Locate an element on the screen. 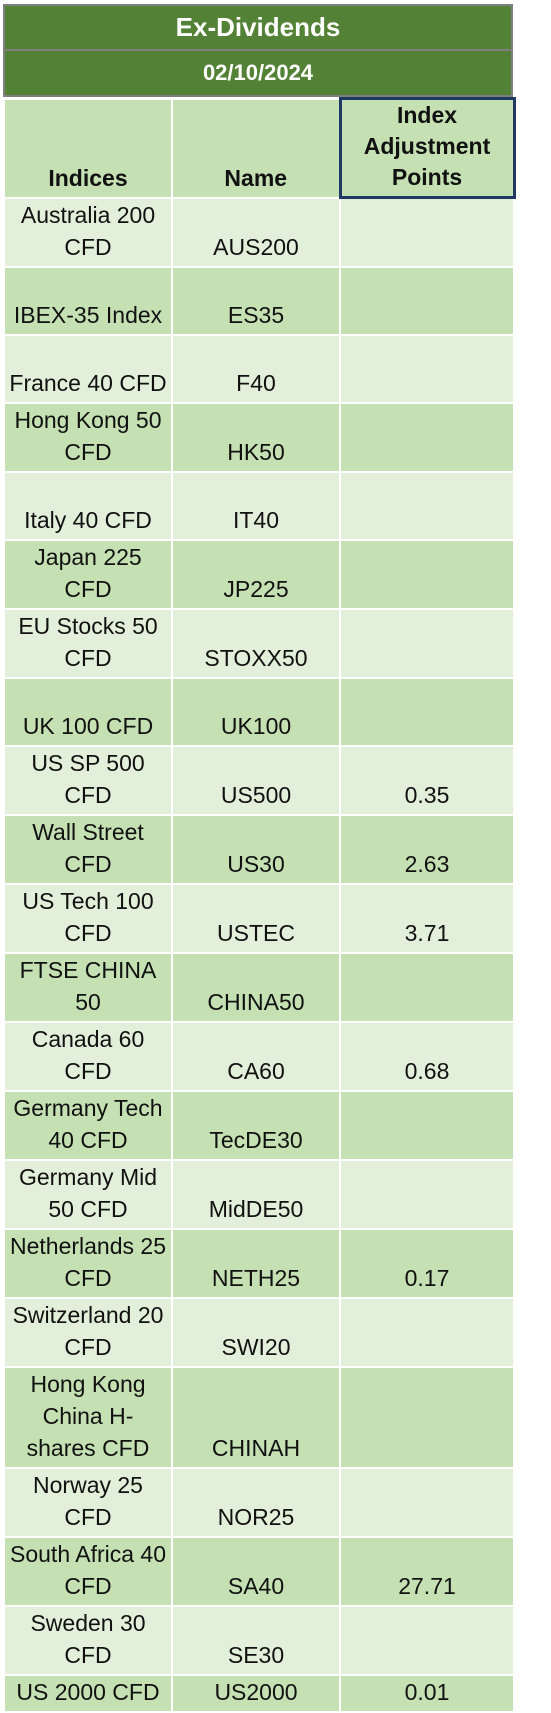  table-row: Australia 200 CFD AUS200 is located at coordinates (259, 232).